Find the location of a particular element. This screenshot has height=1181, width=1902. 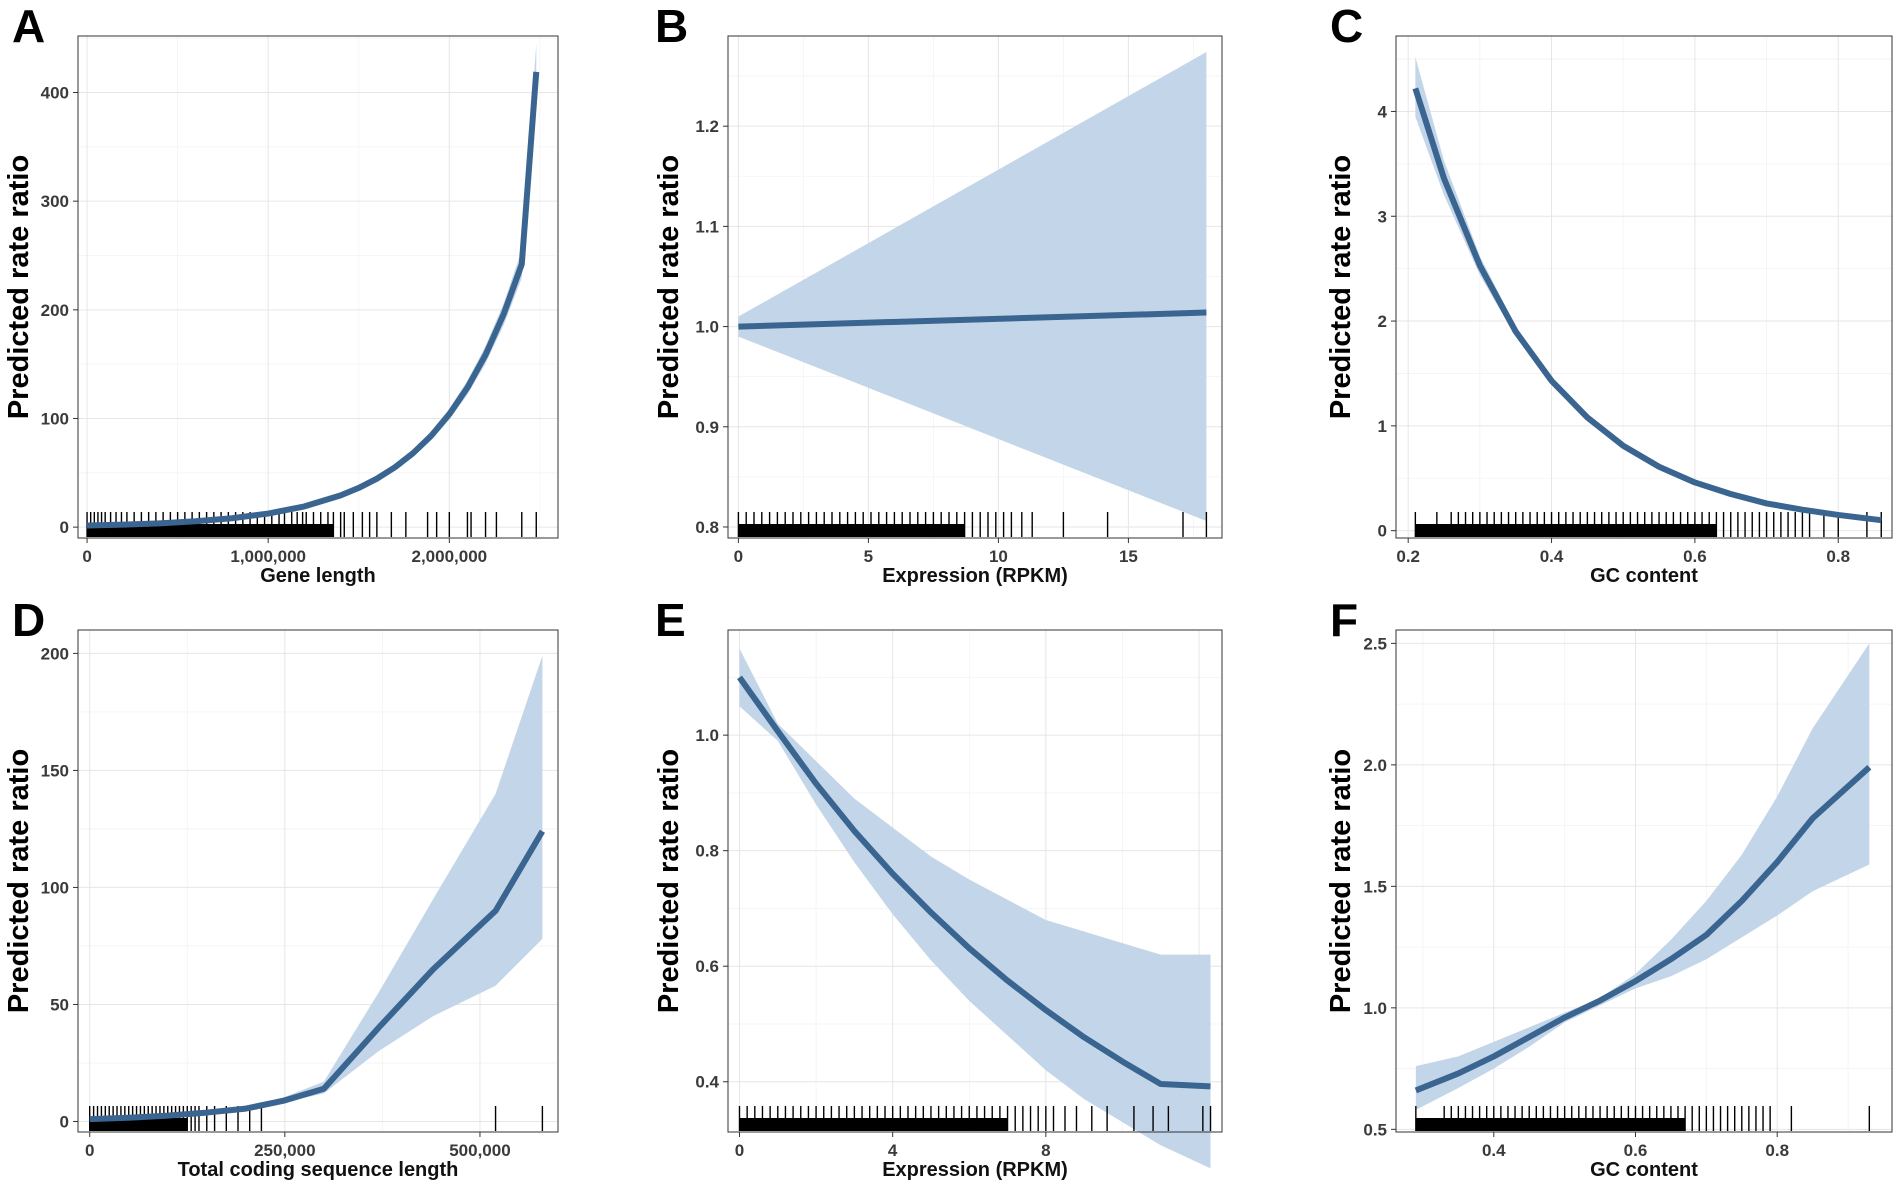

y-tick-label: 0.6 is located at coordinates (707, 966).